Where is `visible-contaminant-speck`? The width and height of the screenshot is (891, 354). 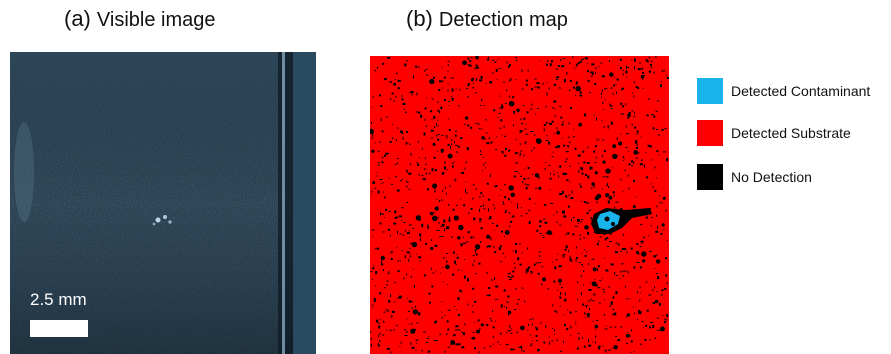 visible-contaminant-speck is located at coordinates (162, 220).